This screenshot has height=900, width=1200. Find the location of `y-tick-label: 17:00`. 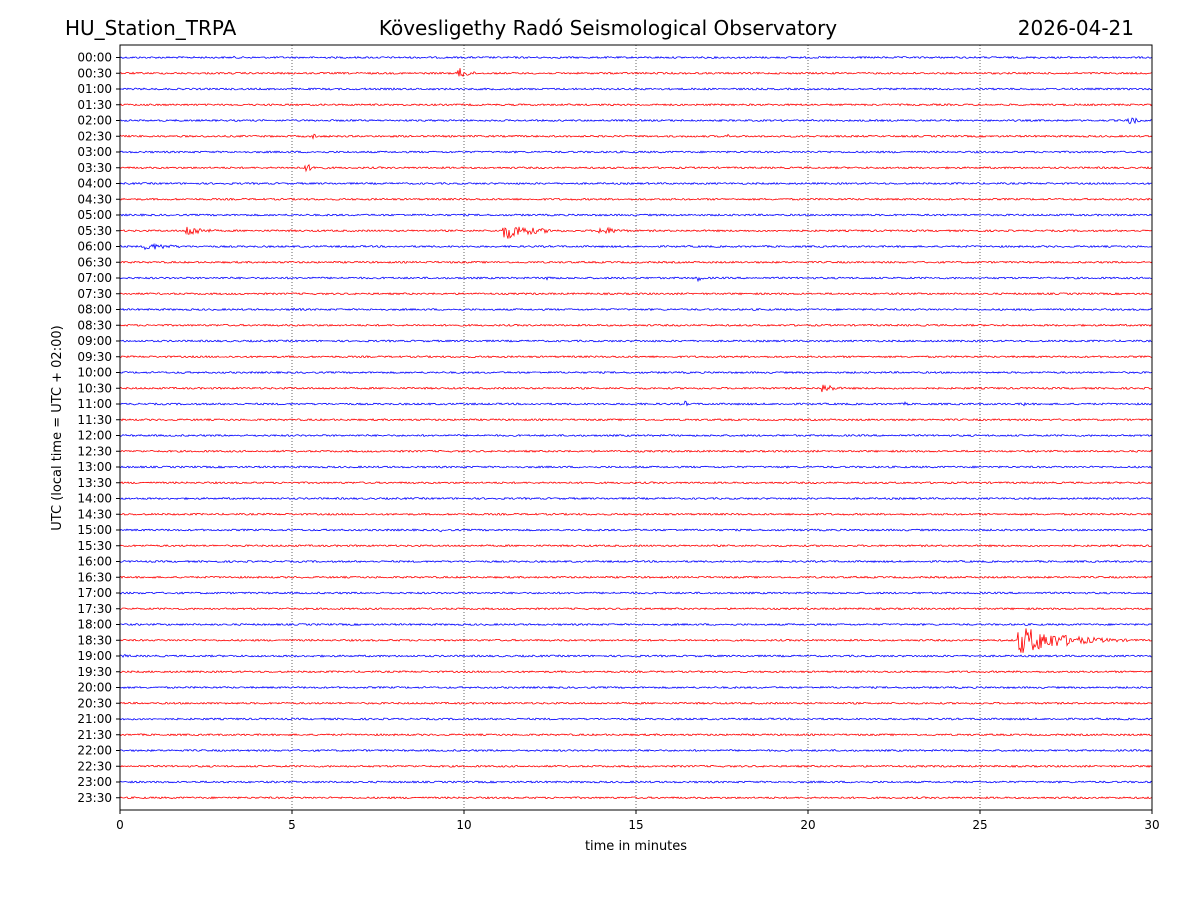

y-tick-label: 17:00 is located at coordinates (94, 593).